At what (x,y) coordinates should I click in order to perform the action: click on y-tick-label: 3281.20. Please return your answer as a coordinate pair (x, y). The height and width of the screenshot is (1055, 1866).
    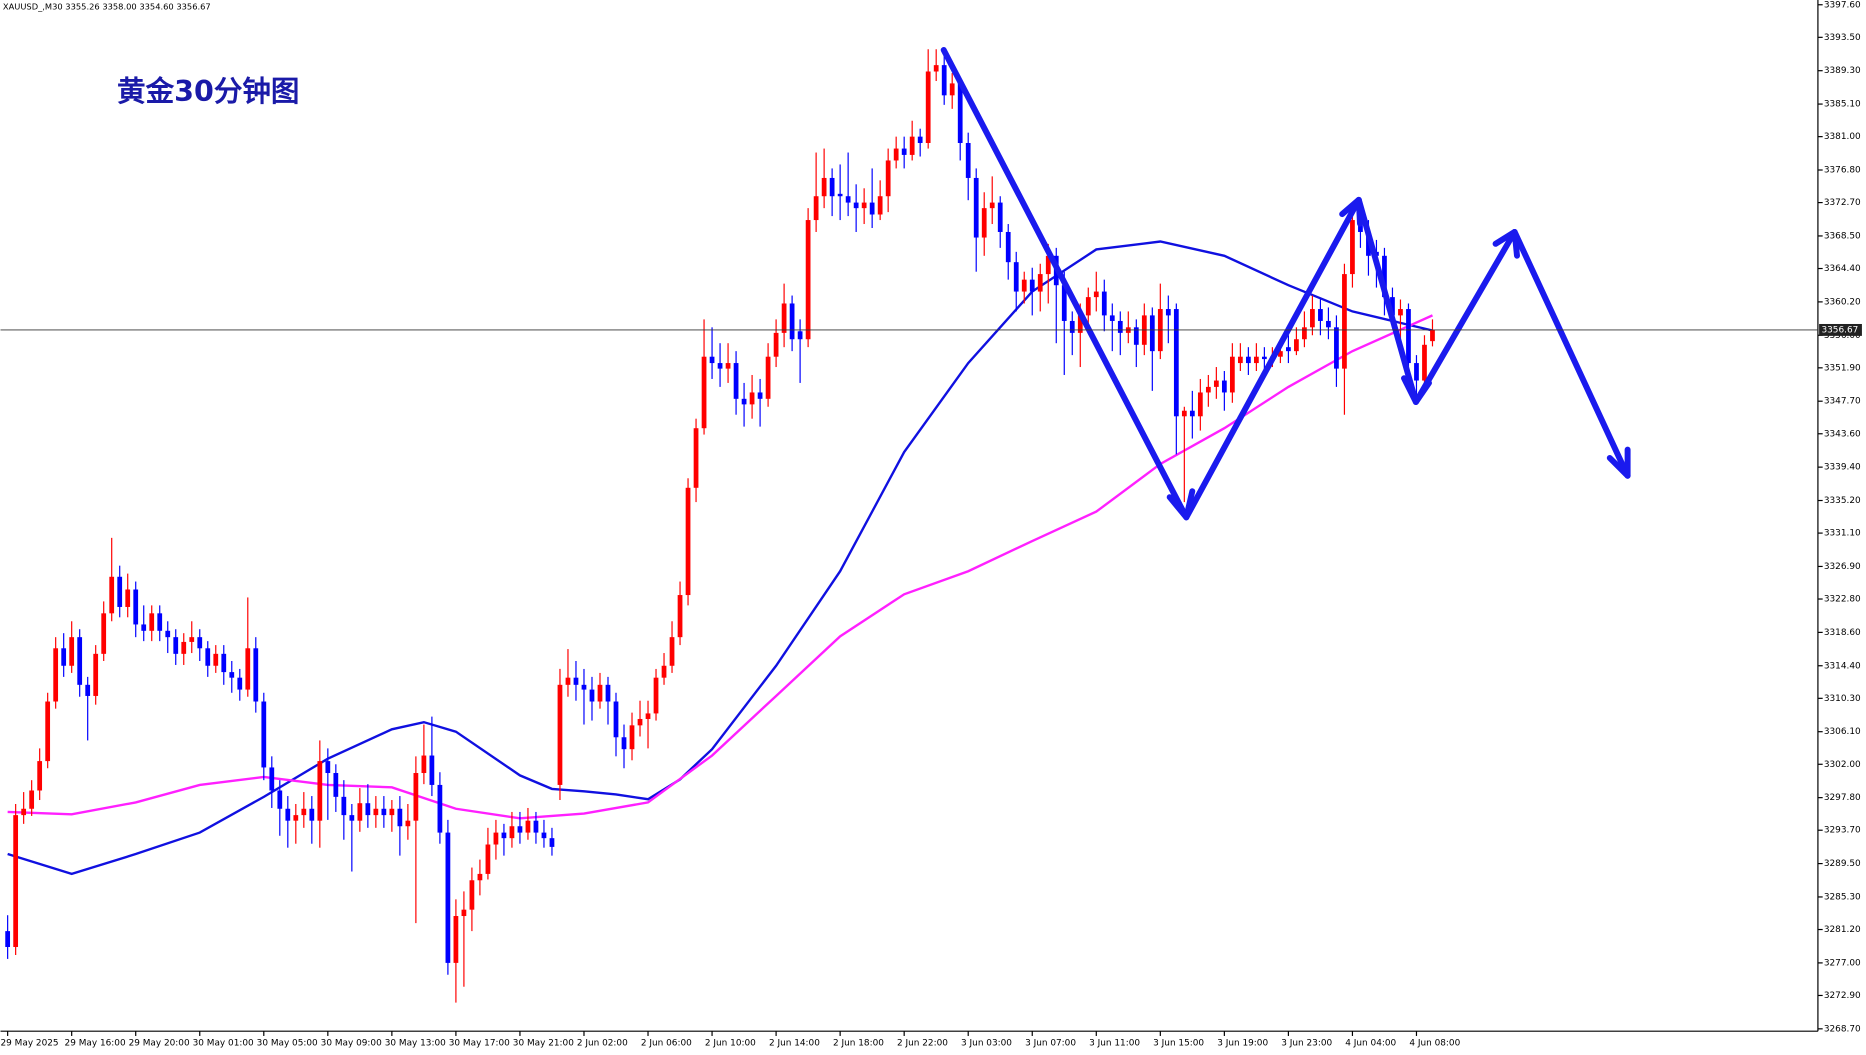
    Looking at the image, I should click on (1842, 930).